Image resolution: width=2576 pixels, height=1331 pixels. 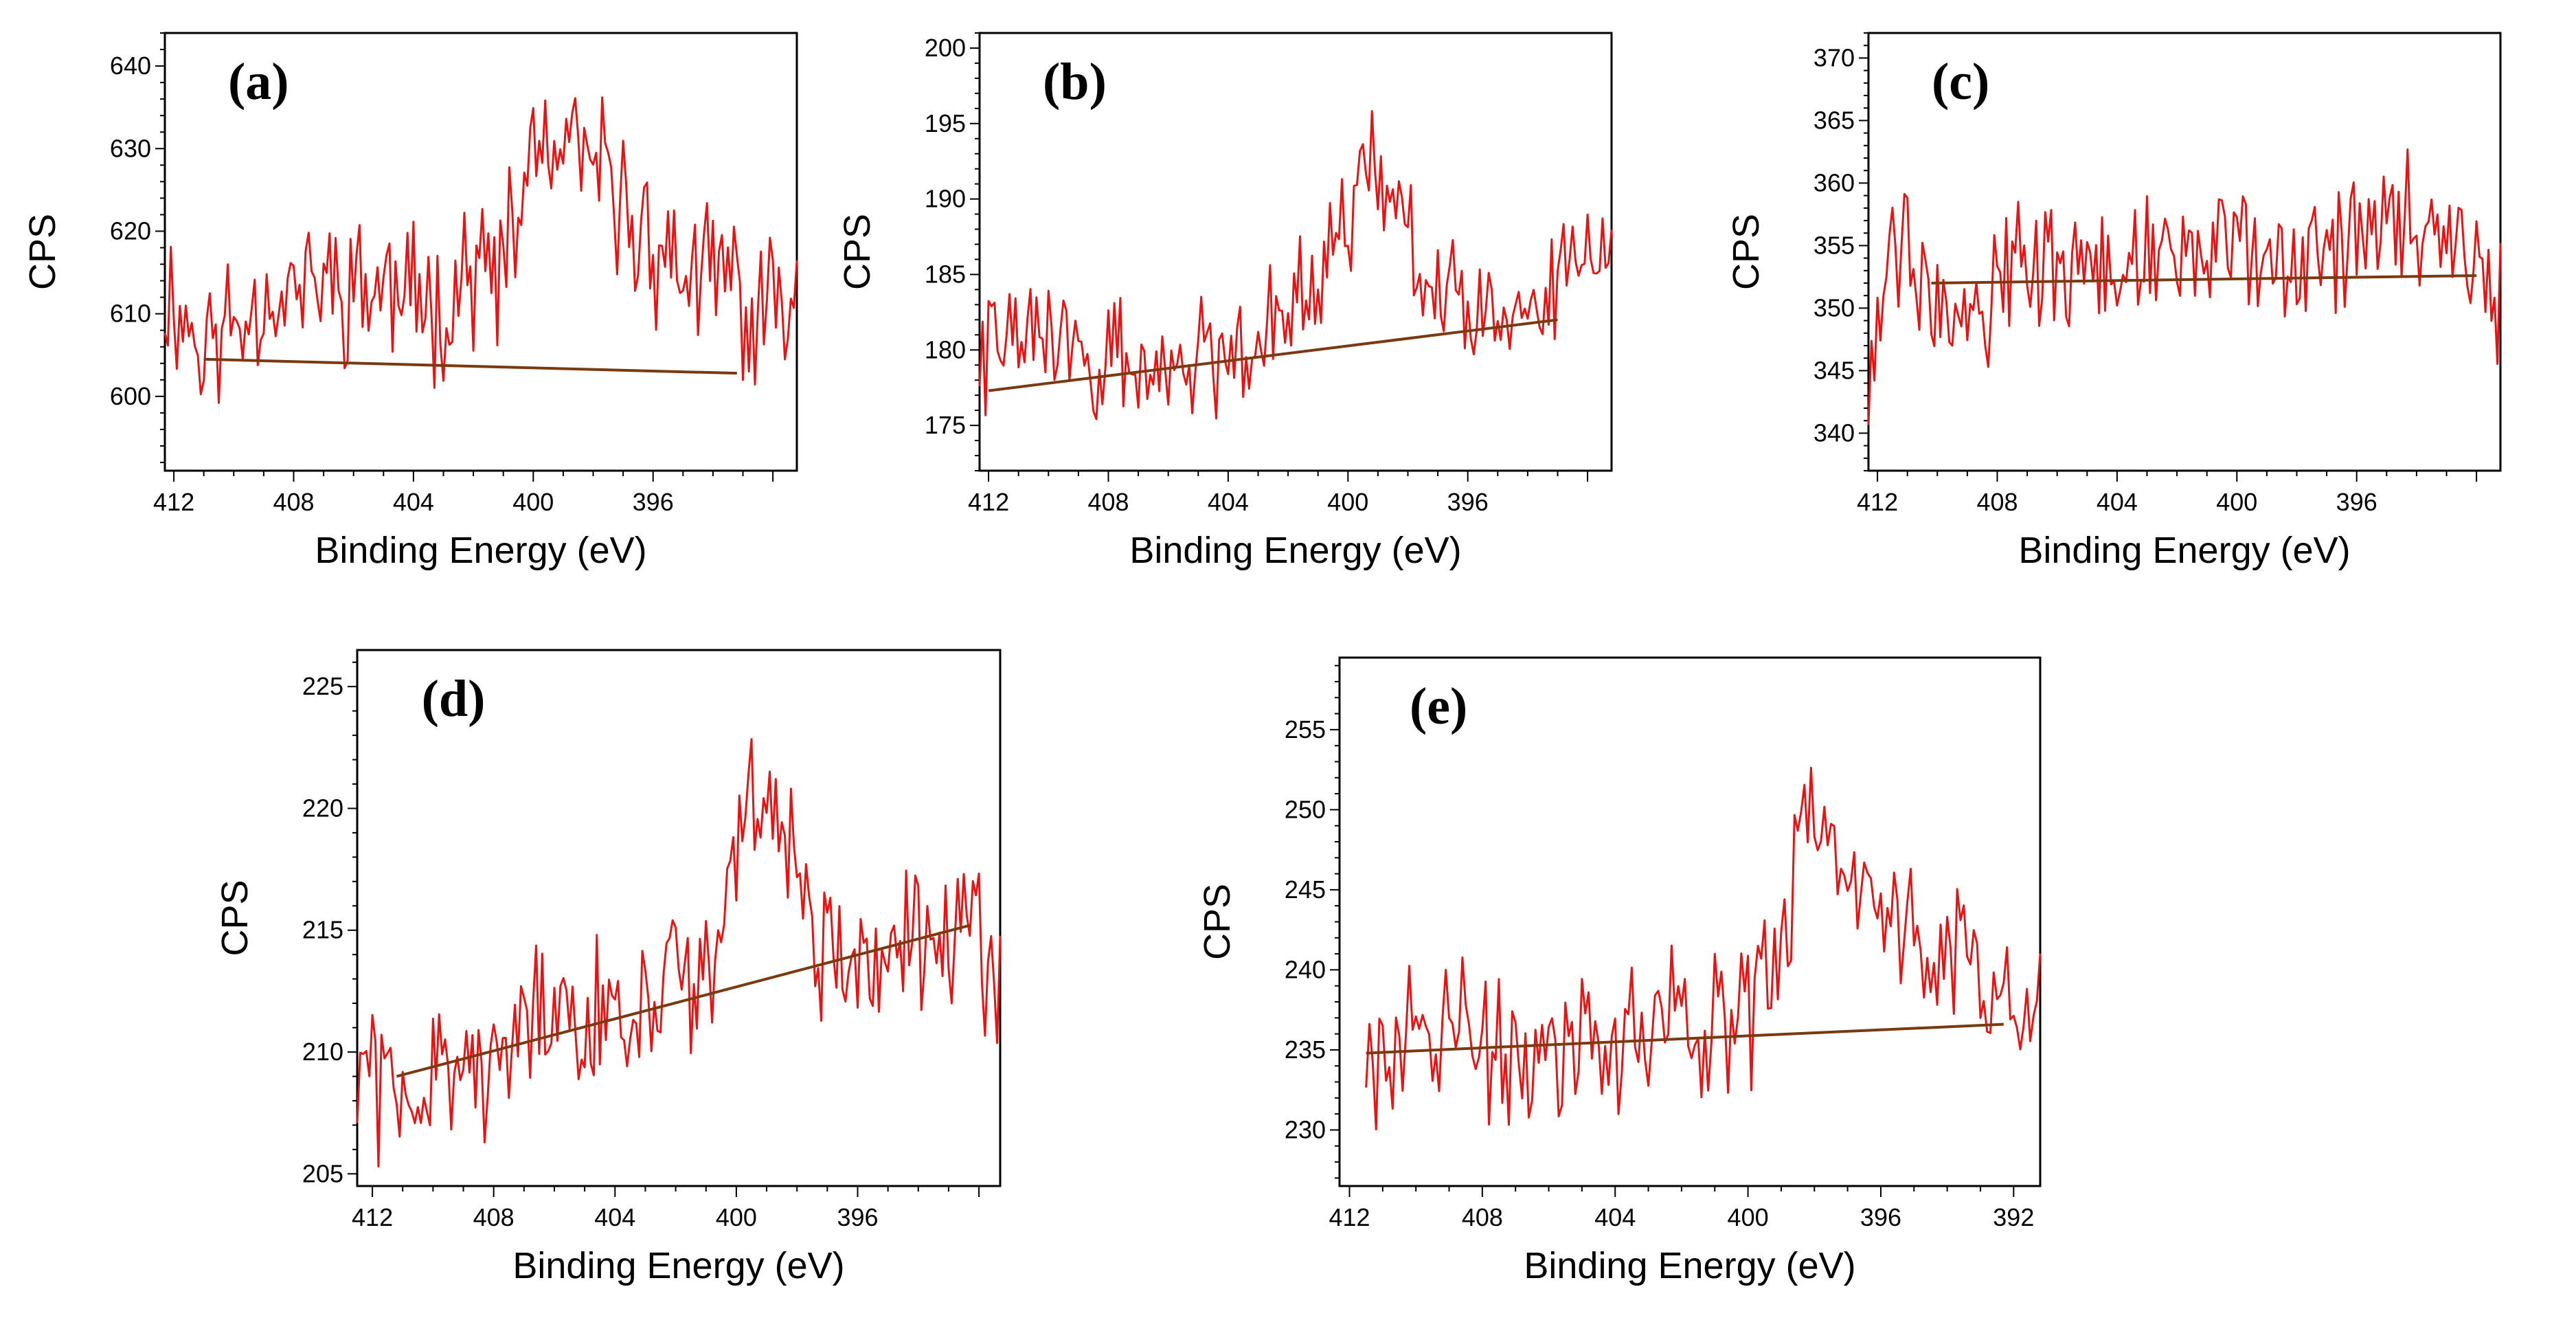 I want to click on panel-label-b: (b), so click(x=1075, y=82).